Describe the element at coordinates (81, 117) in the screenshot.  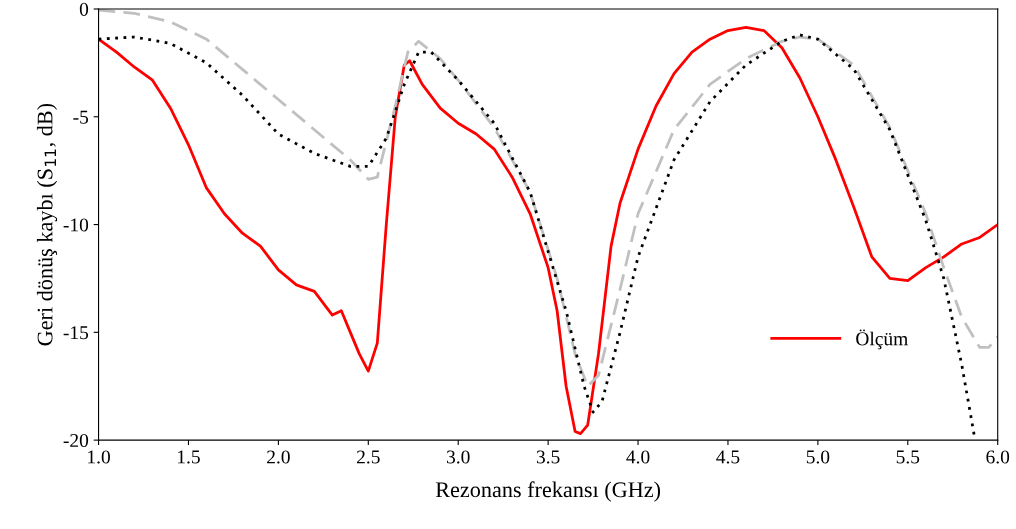
I see `y-tick-label: -5` at that location.